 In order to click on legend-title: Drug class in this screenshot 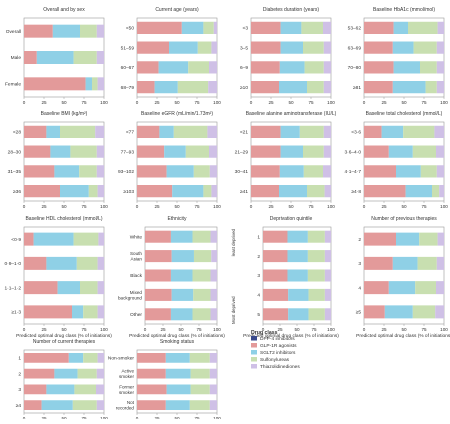, I will do `click(264, 333)`.